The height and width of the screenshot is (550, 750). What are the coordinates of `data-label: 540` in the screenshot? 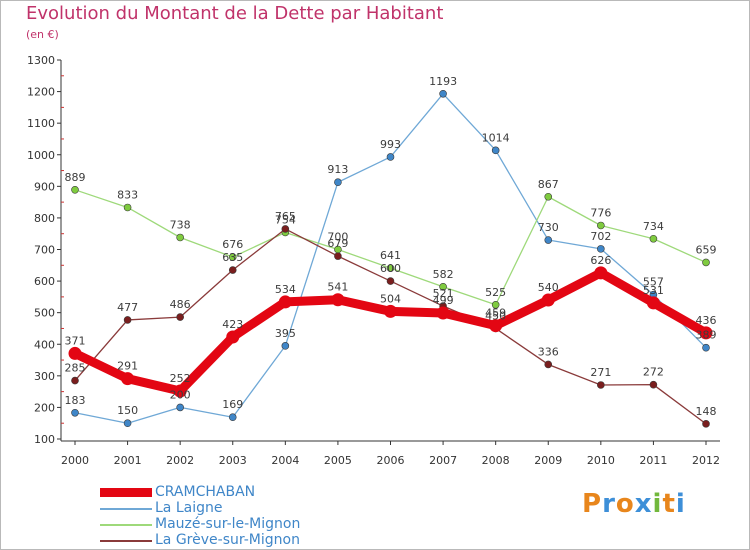 It's located at (548, 287).